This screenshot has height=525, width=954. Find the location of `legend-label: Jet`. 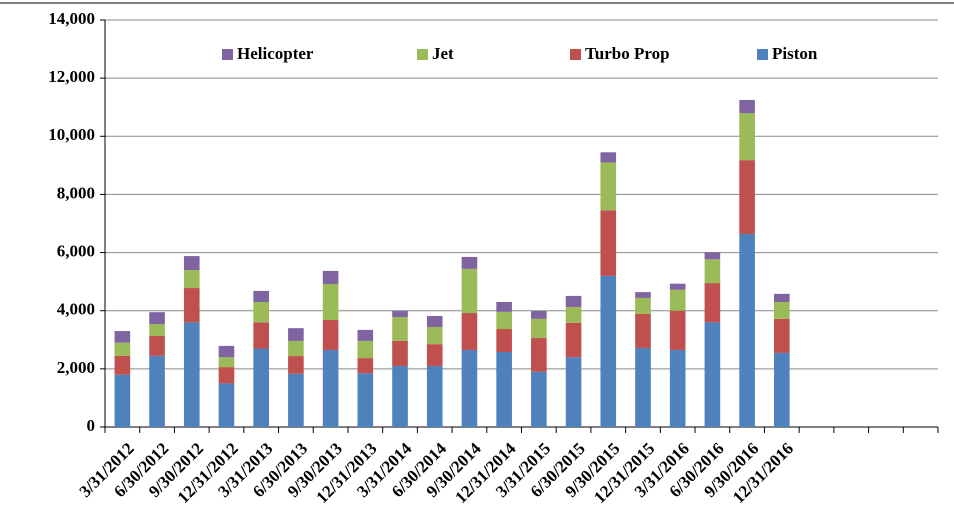

legend-label: Jet is located at coordinates (443, 53).